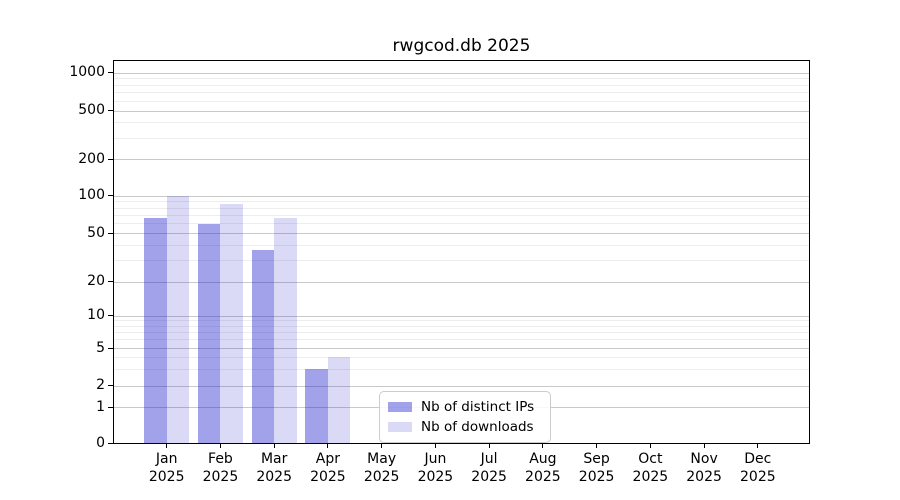 The image size is (900, 500). Describe the element at coordinates (100, 347) in the screenshot. I see `y-tick-label: 5` at that location.